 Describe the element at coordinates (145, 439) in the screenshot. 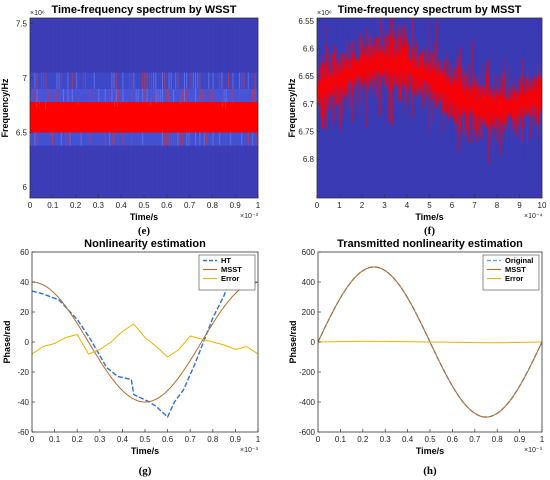

I see `x-tick-label: 0.5` at that location.